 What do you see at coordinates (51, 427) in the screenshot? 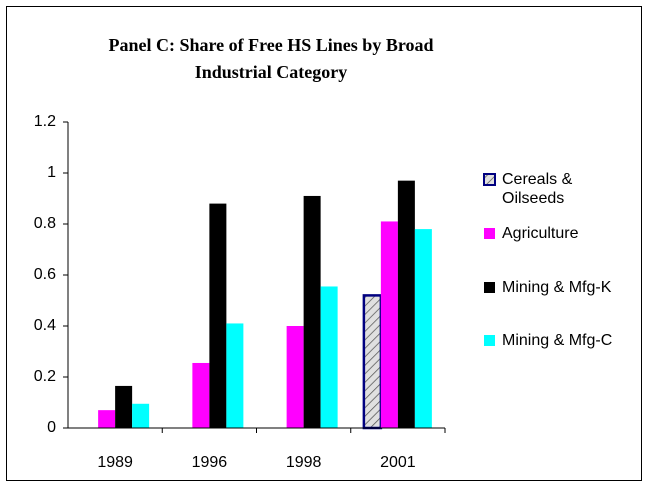
I see `y-tick-label: 0` at bounding box center [51, 427].